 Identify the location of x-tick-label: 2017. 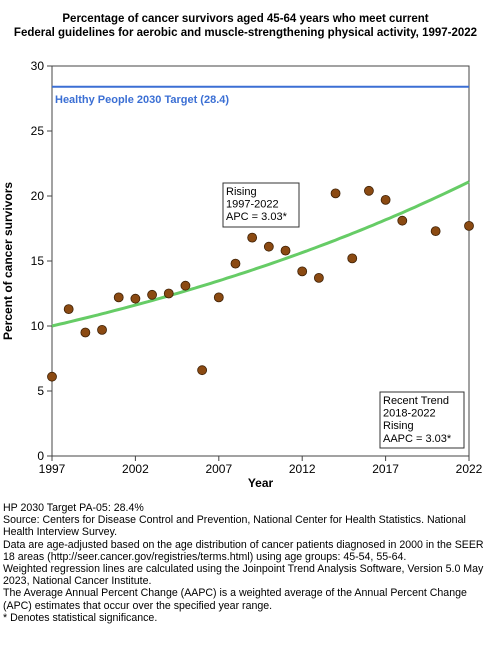
(385, 469).